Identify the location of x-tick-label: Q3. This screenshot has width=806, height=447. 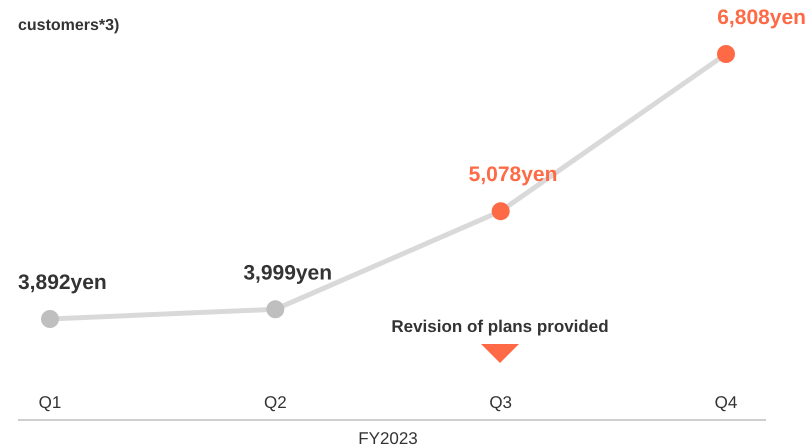
(500, 402).